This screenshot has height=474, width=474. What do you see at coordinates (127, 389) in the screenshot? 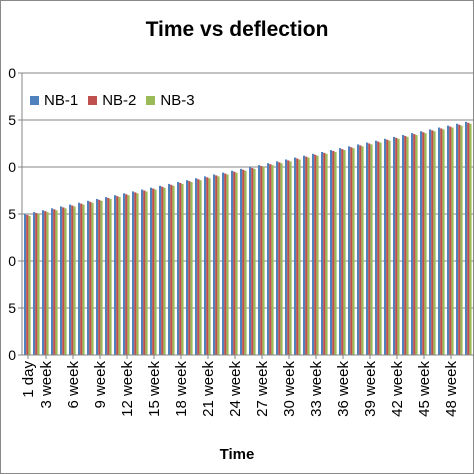
I see `x-tick-label: 12 week` at bounding box center [127, 389].